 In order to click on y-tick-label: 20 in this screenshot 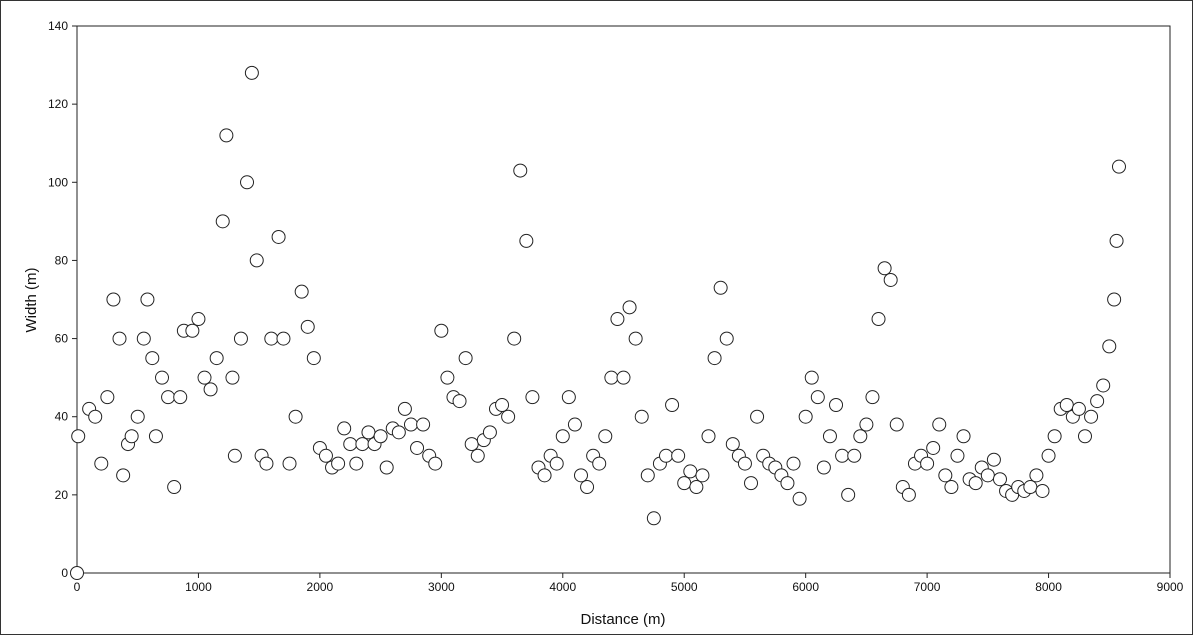, I will do `click(62, 495)`.